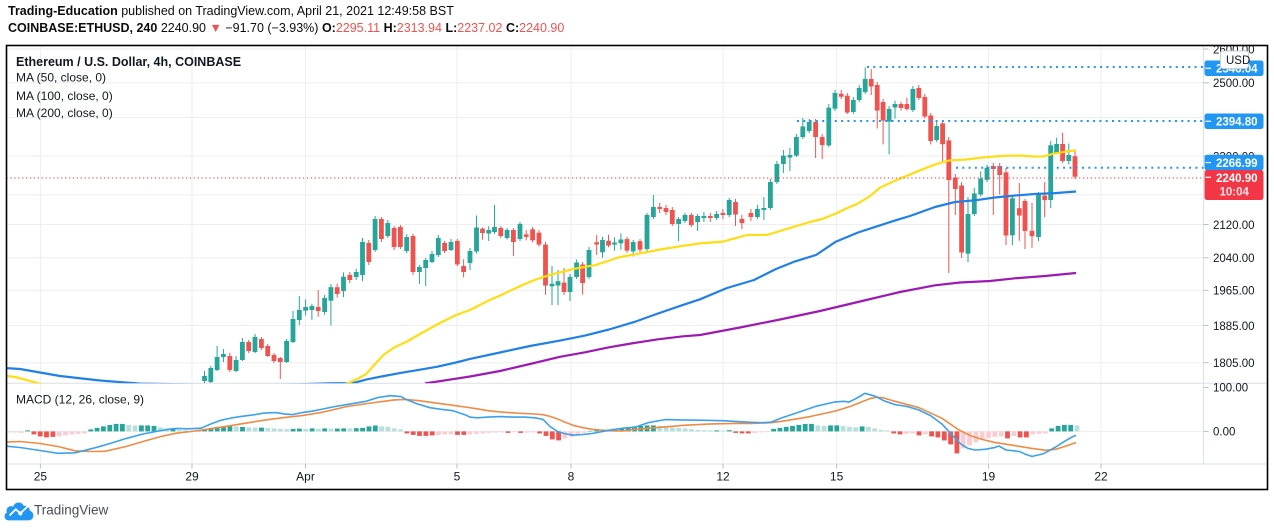 The width and height of the screenshot is (1274, 528). I want to click on svg-text: MACD (12, 26, close, 9), so click(80, 400).